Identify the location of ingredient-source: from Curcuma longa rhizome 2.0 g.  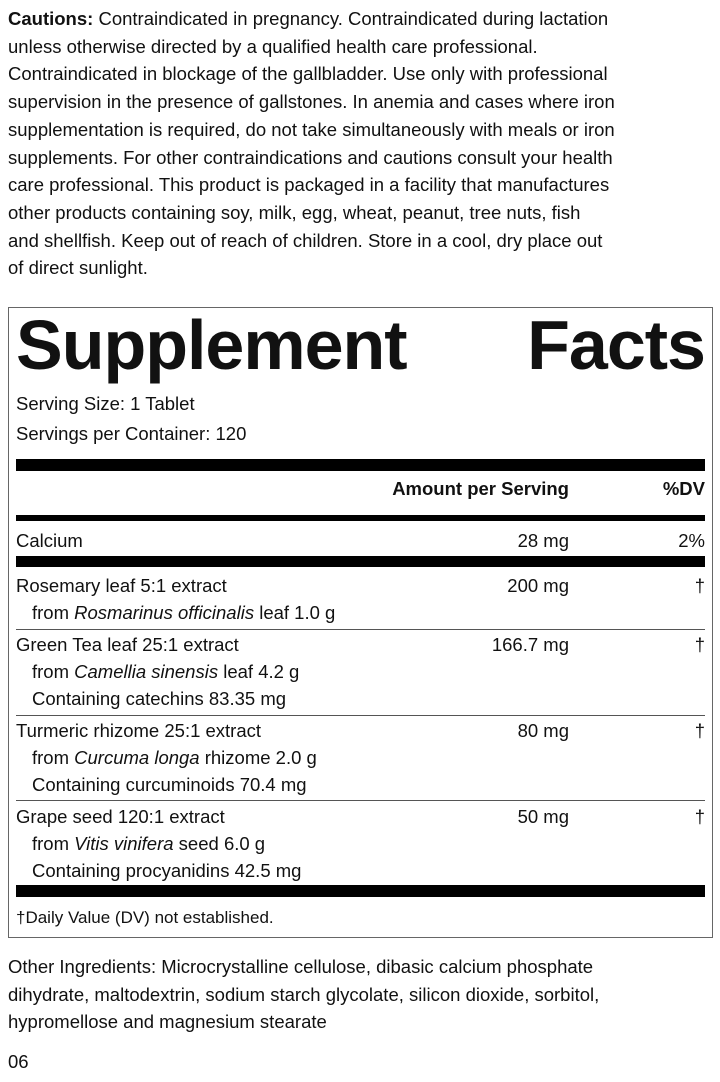
(174, 758).